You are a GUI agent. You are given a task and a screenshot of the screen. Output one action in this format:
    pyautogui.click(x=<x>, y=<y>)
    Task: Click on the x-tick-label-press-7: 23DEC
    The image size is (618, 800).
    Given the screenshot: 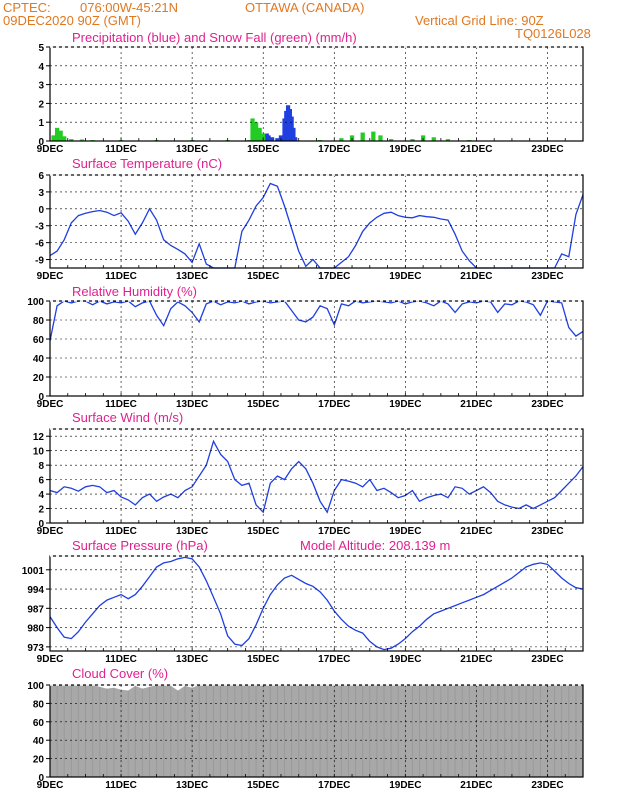 What is the action you would take?
    pyautogui.click(x=547, y=659)
    